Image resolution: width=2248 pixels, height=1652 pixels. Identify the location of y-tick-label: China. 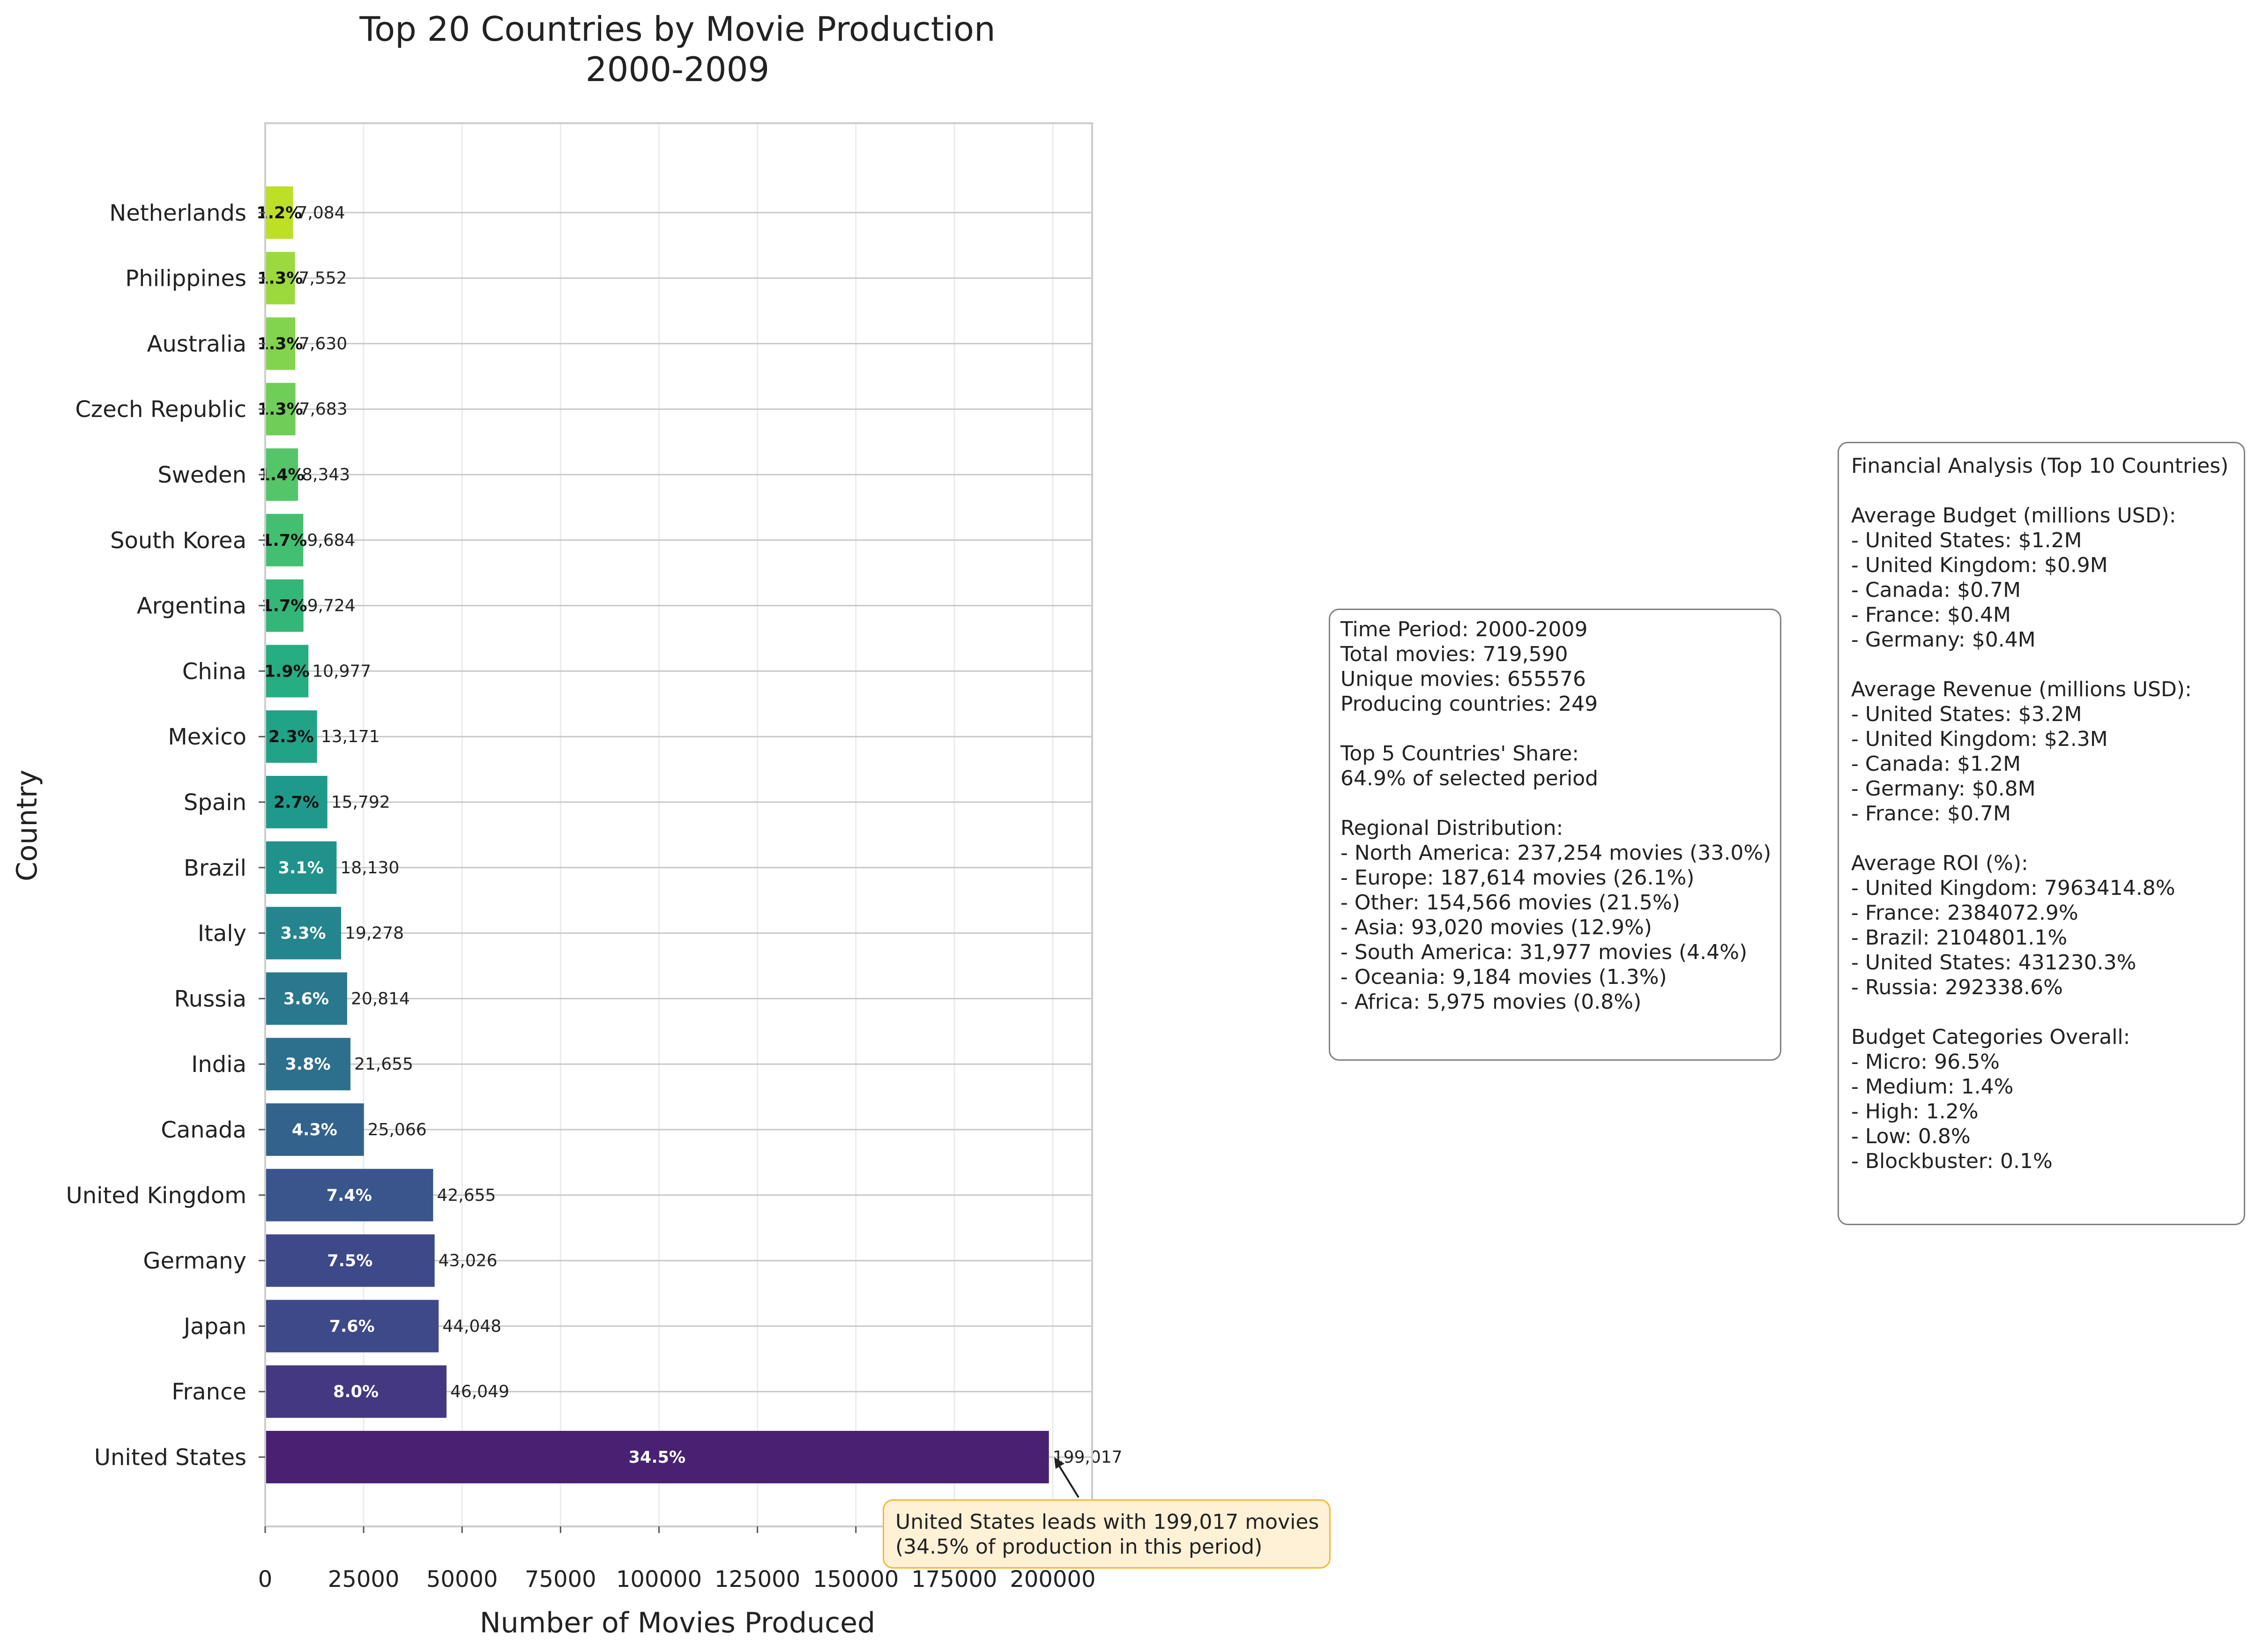
(214, 671).